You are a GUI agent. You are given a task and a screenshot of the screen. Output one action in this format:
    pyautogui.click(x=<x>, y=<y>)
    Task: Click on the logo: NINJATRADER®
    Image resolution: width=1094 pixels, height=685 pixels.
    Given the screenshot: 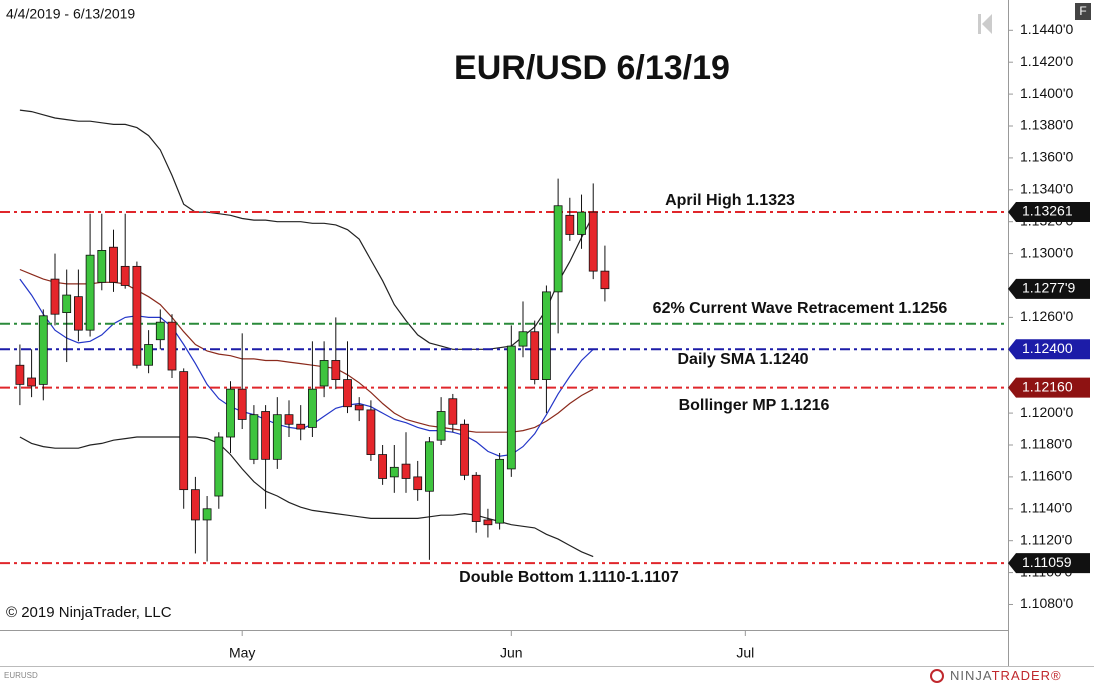 What is the action you would take?
    pyautogui.click(x=996, y=675)
    